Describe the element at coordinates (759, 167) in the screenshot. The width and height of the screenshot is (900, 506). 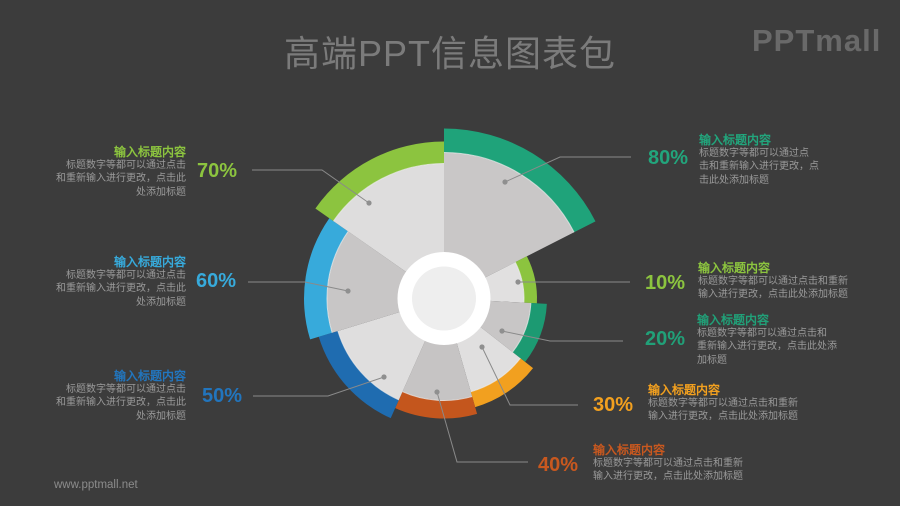
I see `label-body-line: 击和重新输入进行更改，点` at that location.